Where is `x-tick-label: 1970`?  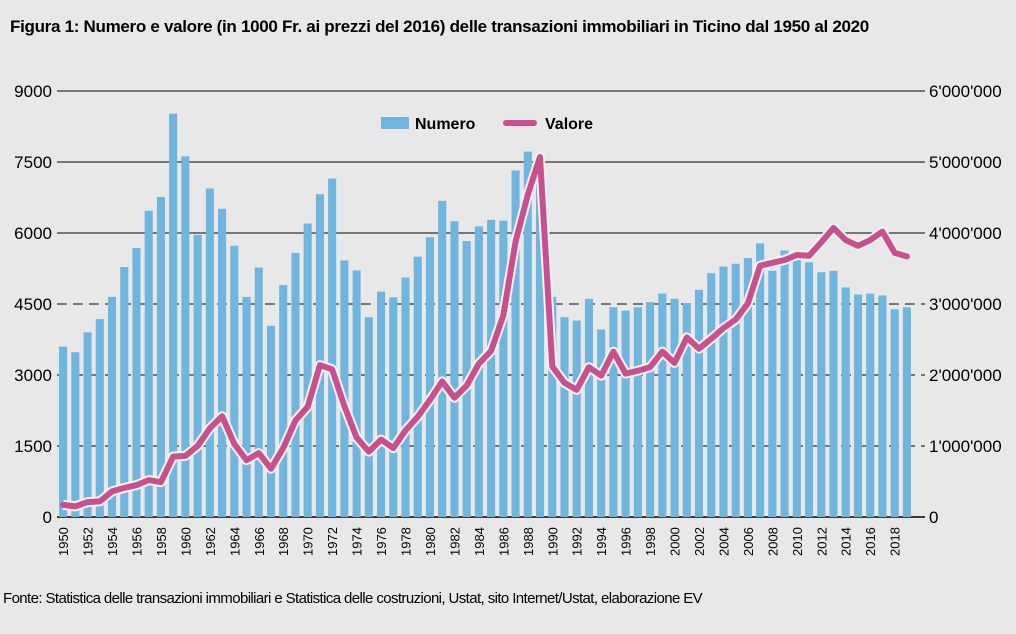
x-tick-label: 1970 is located at coordinates (308, 541).